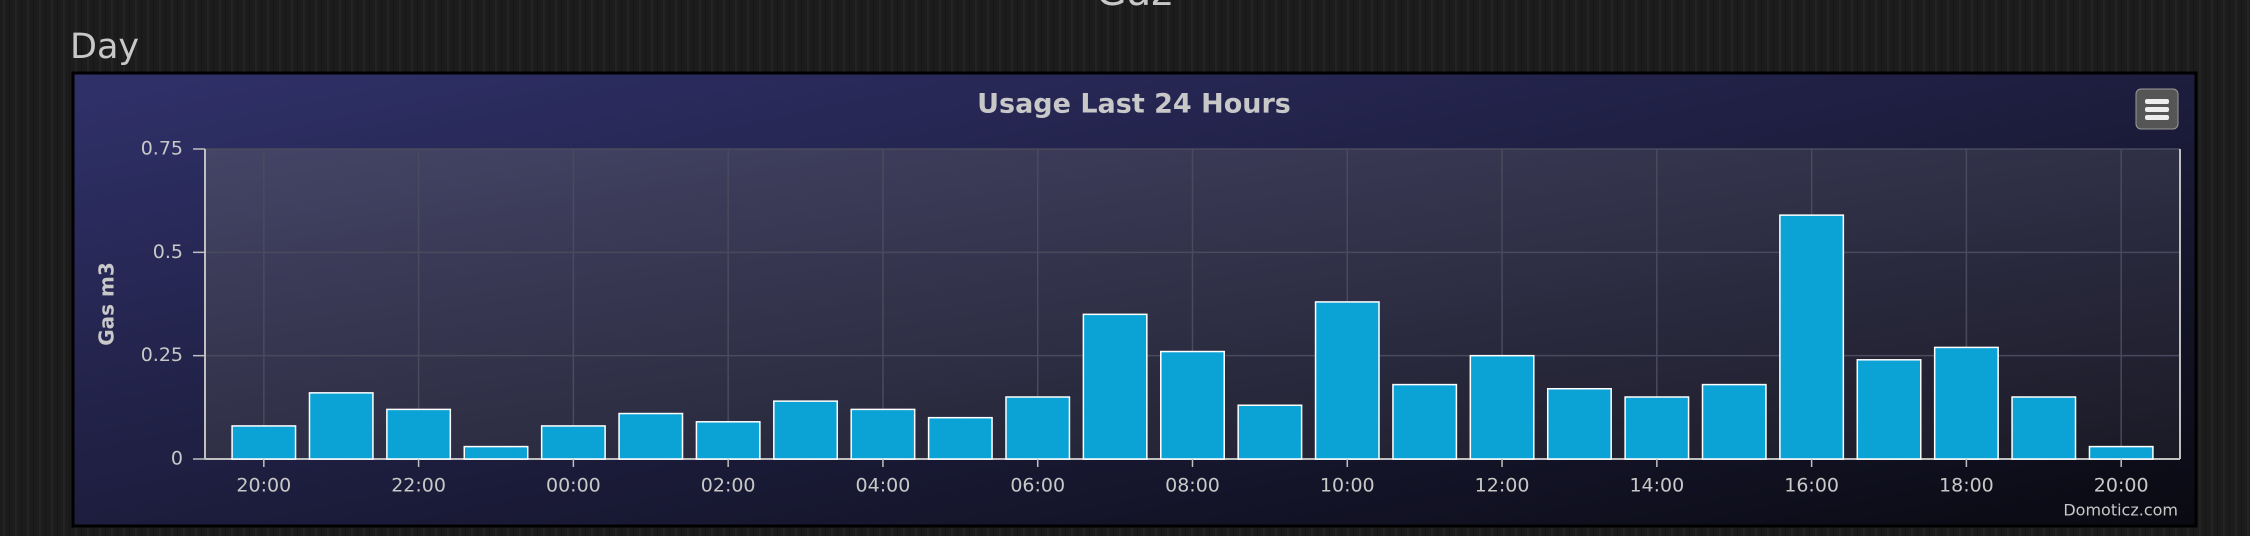 This screenshot has height=536, width=2250. What do you see at coordinates (418, 486) in the screenshot?
I see `x-tick-label: 22:00` at bounding box center [418, 486].